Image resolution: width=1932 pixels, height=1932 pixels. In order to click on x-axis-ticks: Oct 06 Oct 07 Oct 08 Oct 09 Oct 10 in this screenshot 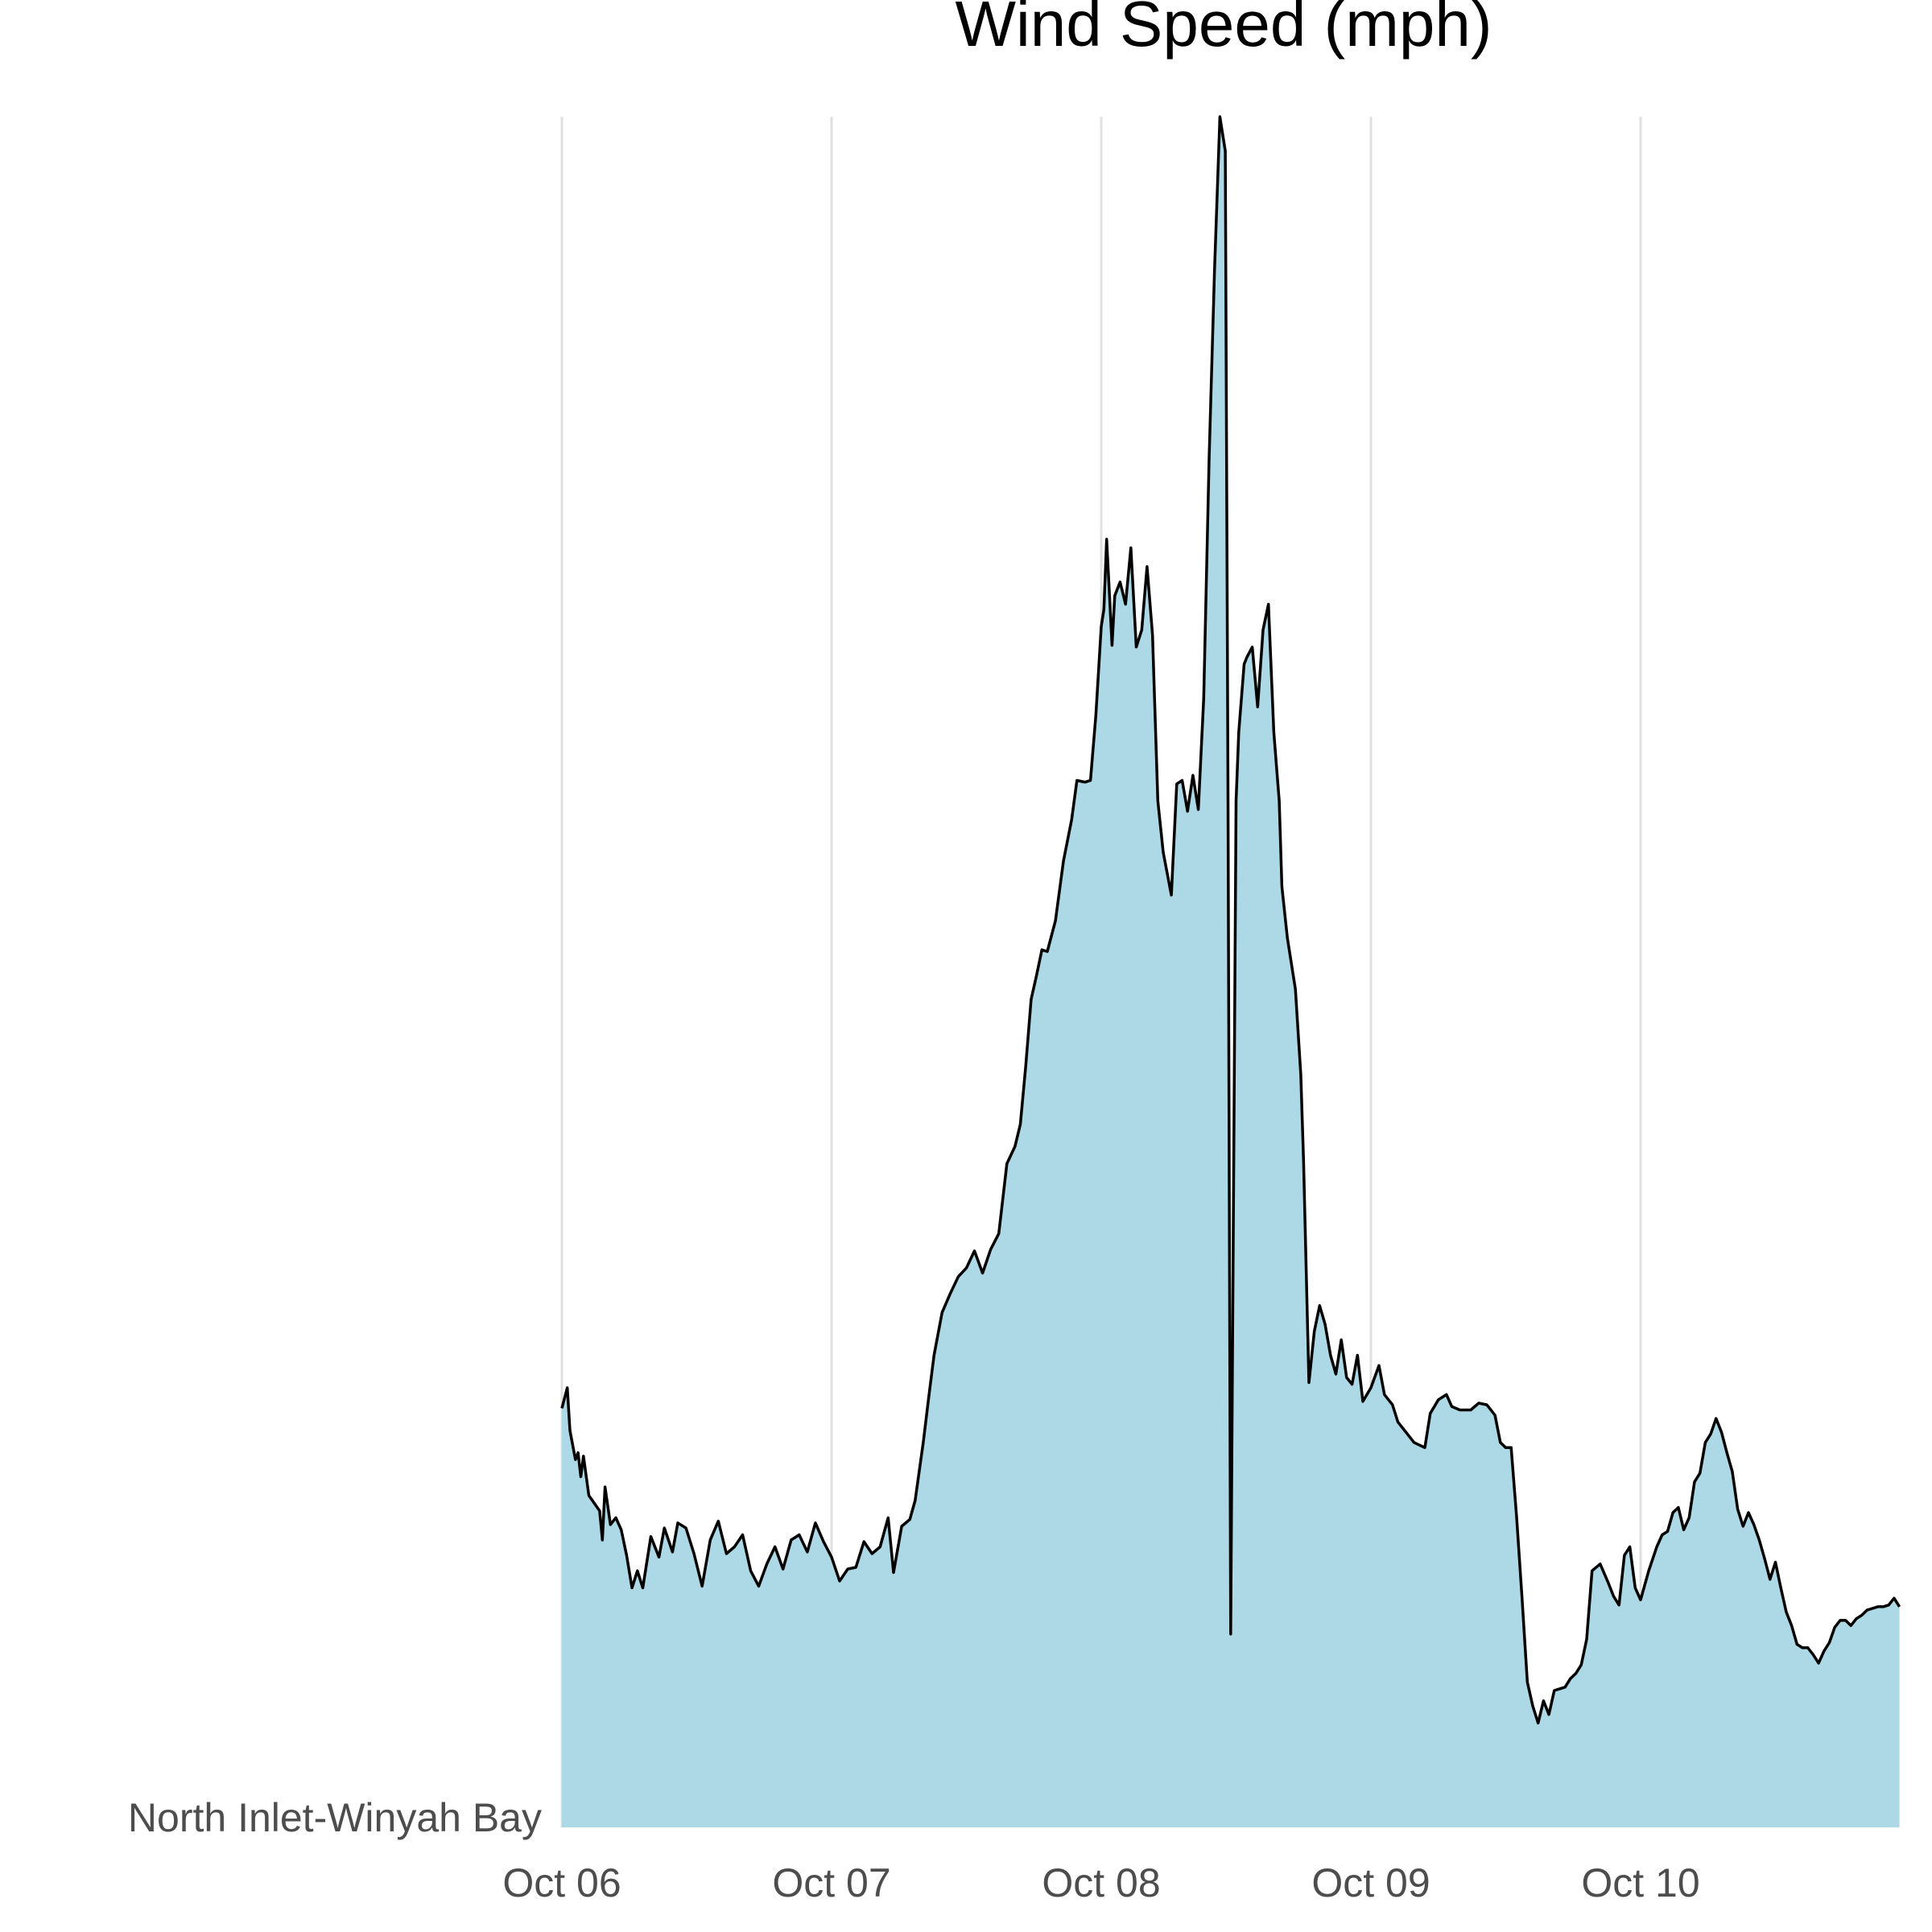, I will do `click(1100, 1882)`.